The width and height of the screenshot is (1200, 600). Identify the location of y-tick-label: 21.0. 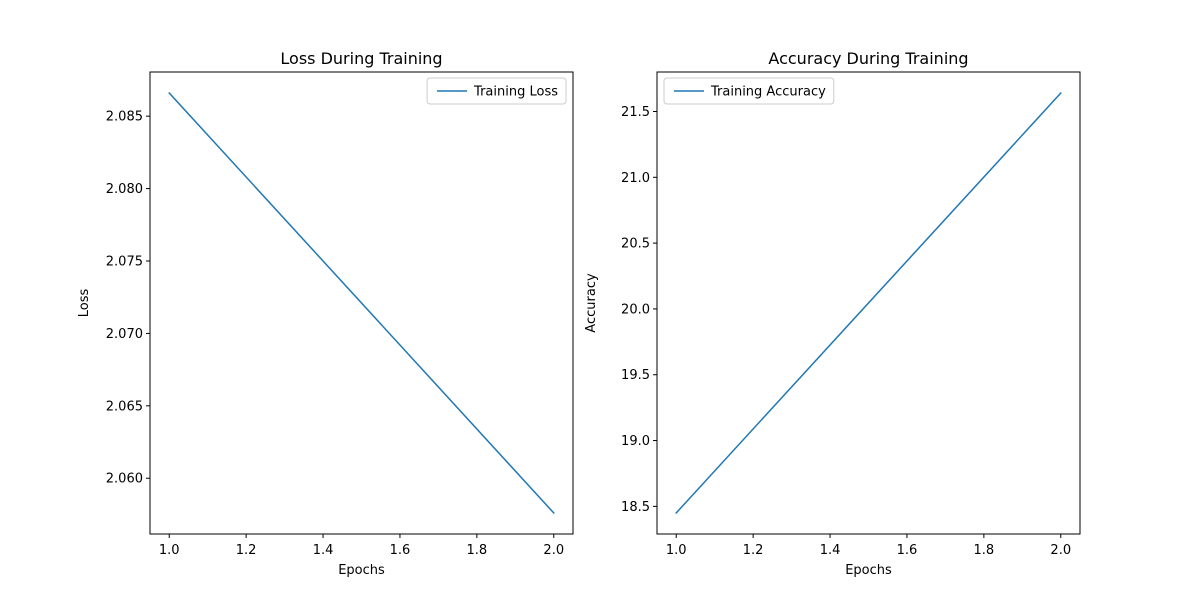
(635, 178).